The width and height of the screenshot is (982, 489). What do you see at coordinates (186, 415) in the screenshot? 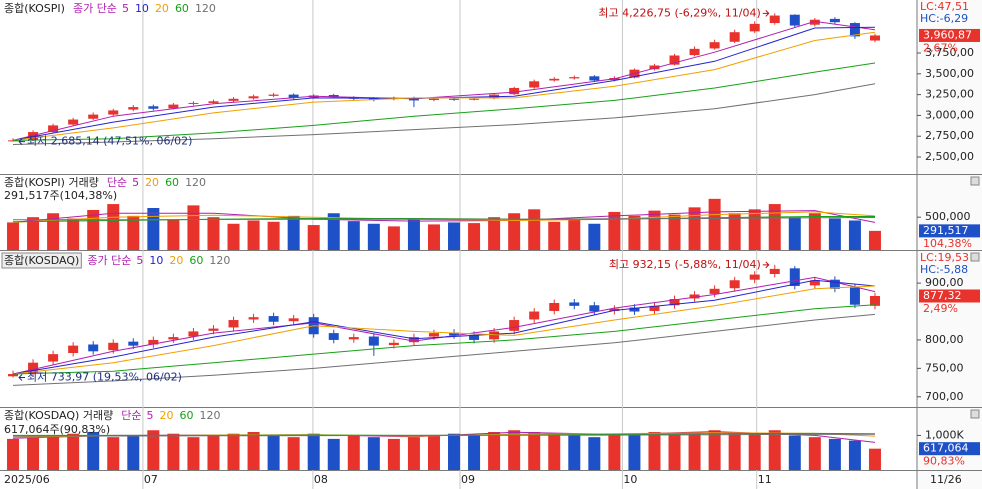
I see `legend-entry: 60` at bounding box center [186, 415].